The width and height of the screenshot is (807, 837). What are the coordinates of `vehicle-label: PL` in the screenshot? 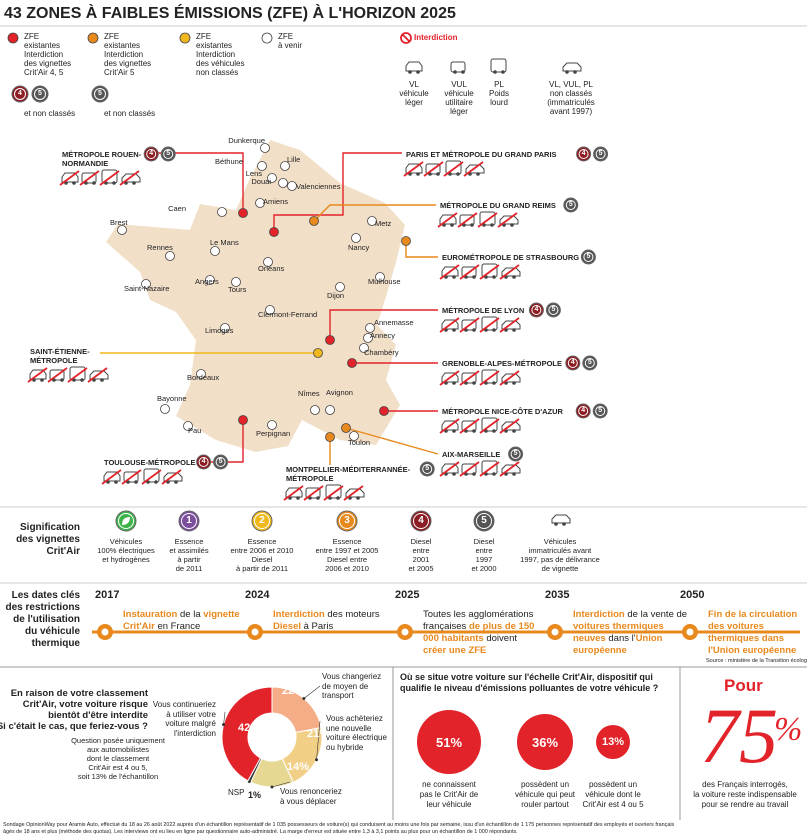 It's located at (499, 84).